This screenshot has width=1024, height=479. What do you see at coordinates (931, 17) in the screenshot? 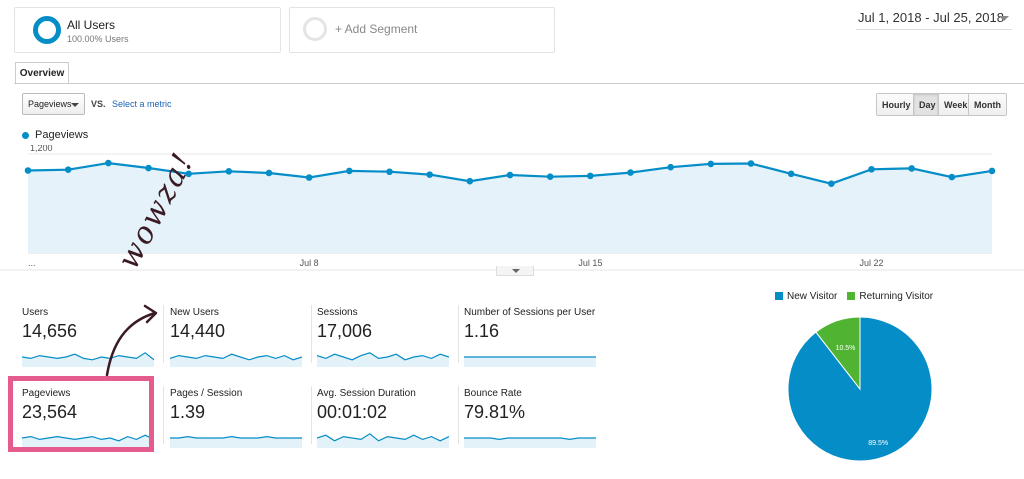
I see `date-range-label: Jul 1, 2018 - Jul 25, 2018` at bounding box center [931, 17].